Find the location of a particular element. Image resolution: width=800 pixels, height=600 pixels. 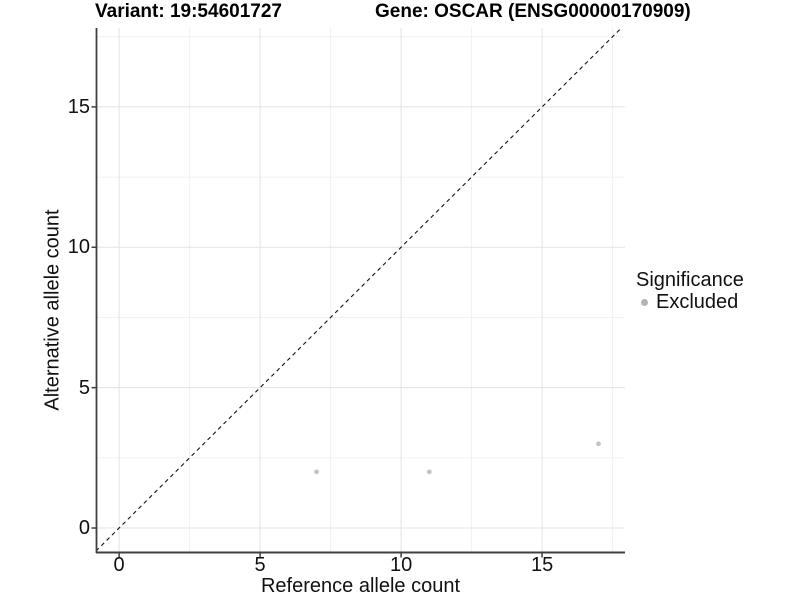

legend-title: Significance is located at coordinates (690, 280).